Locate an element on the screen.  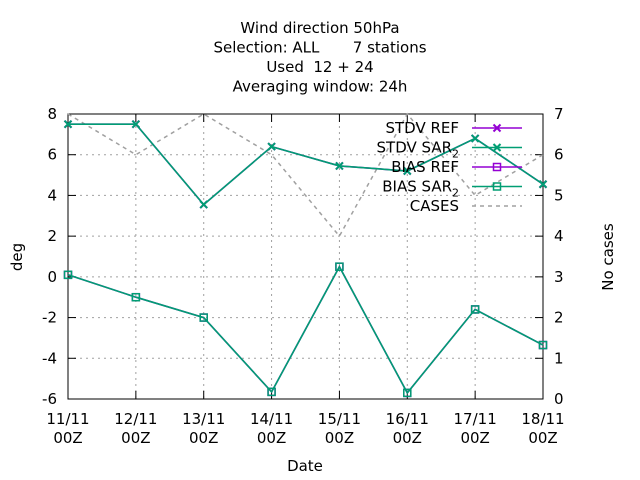
y-tick-label: 8 is located at coordinates (52, 114).